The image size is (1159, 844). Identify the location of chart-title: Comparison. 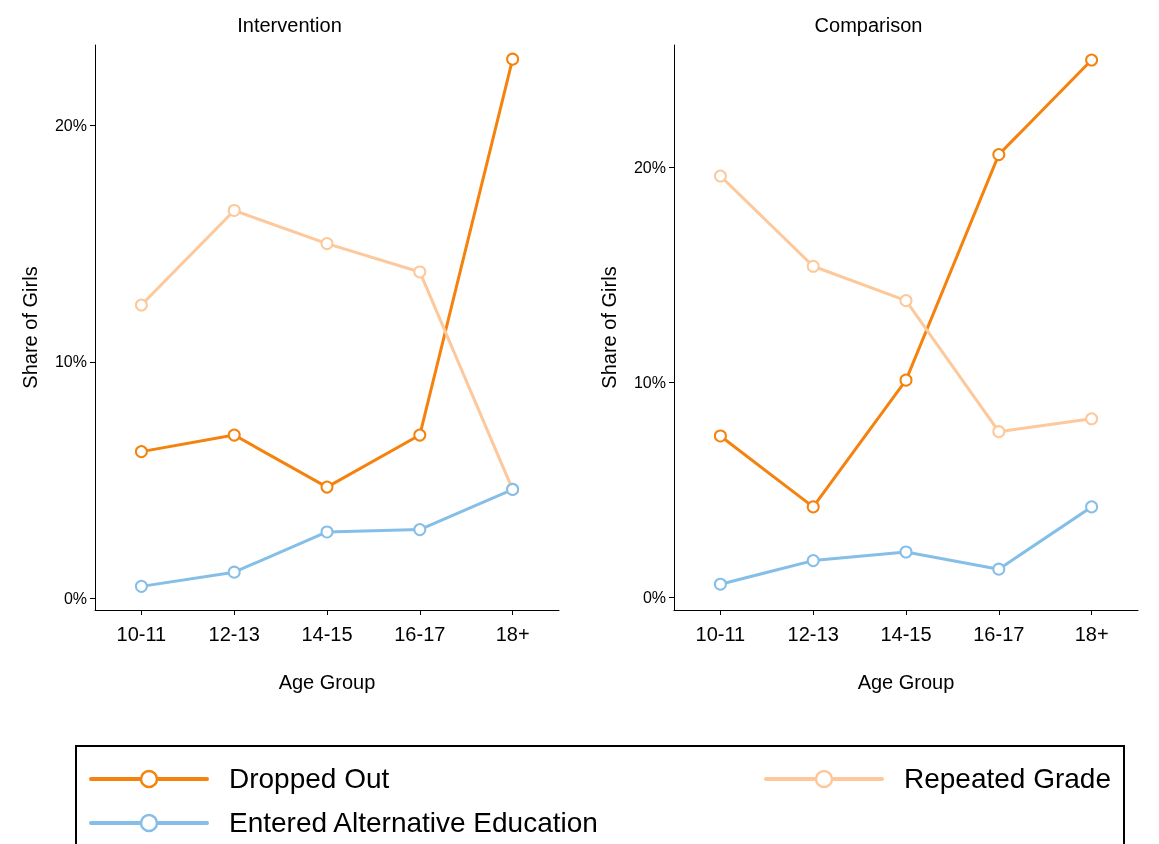
(868, 25).